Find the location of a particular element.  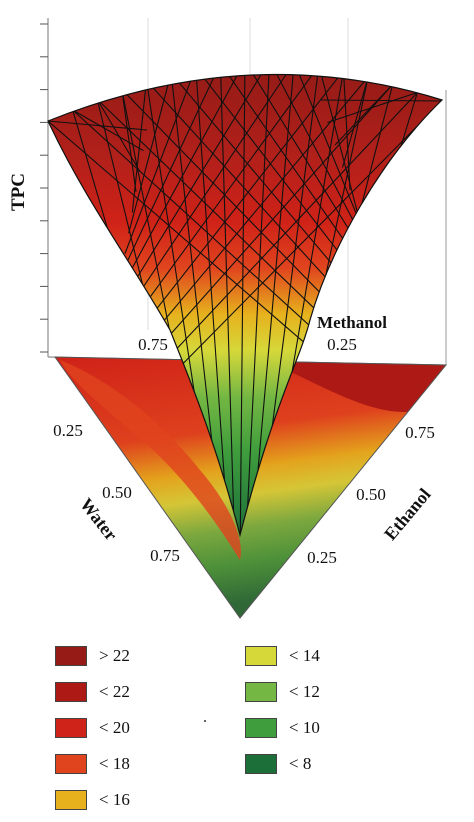

legend-label: < 20 is located at coordinates (114, 727).